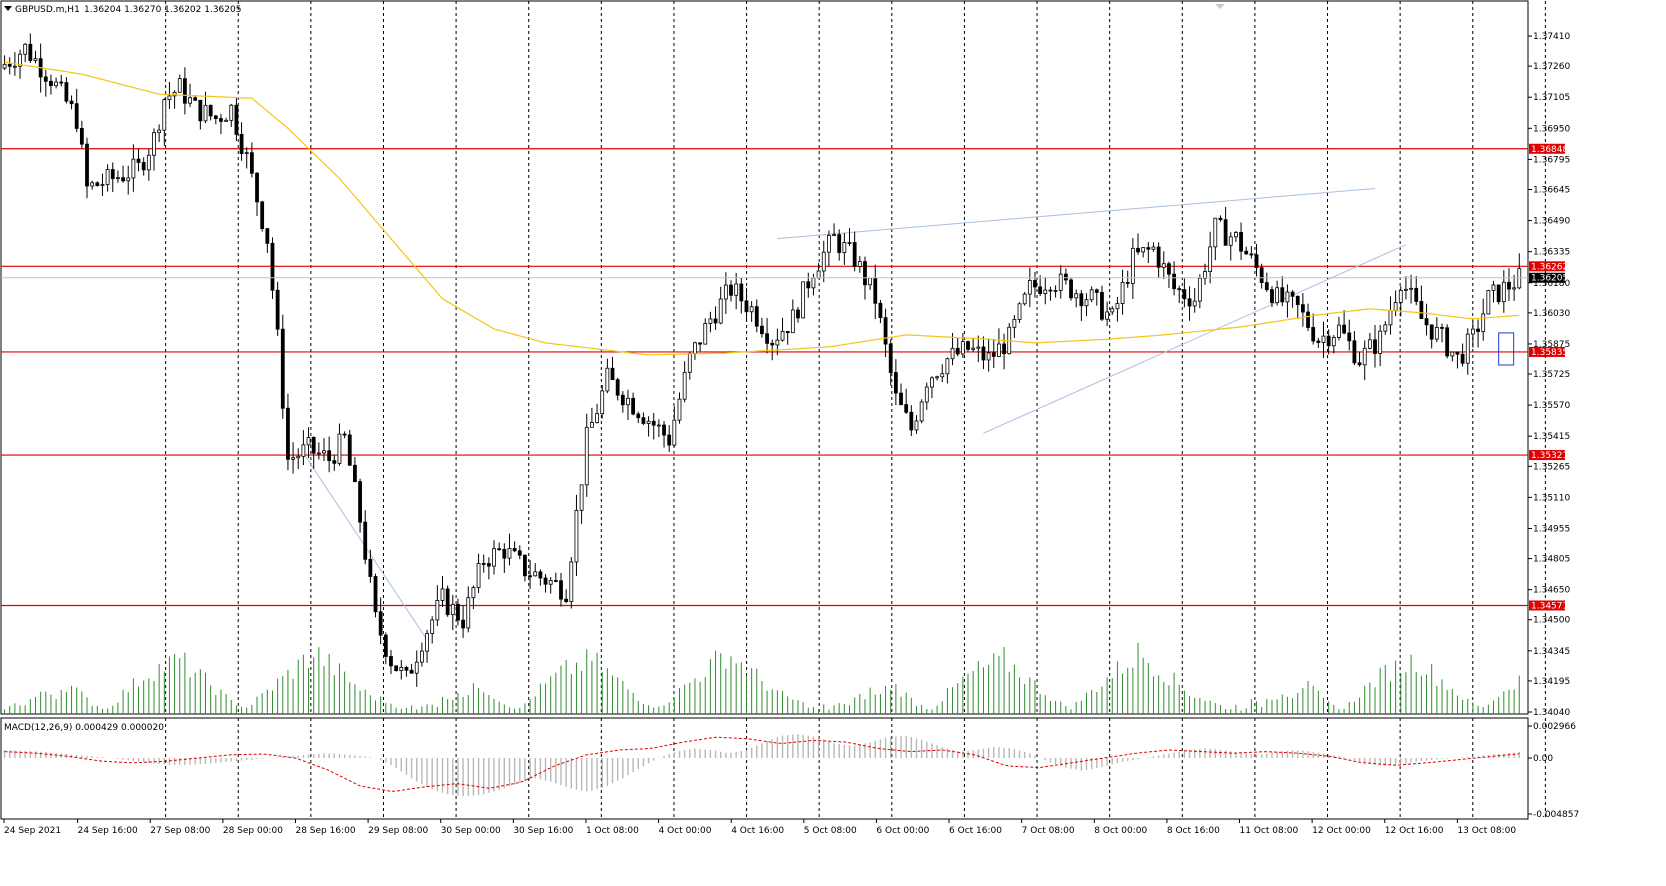 The width and height of the screenshot is (1666, 886). Describe the element at coordinates (761, 765) in the screenshot. I see `macd-series` at that location.